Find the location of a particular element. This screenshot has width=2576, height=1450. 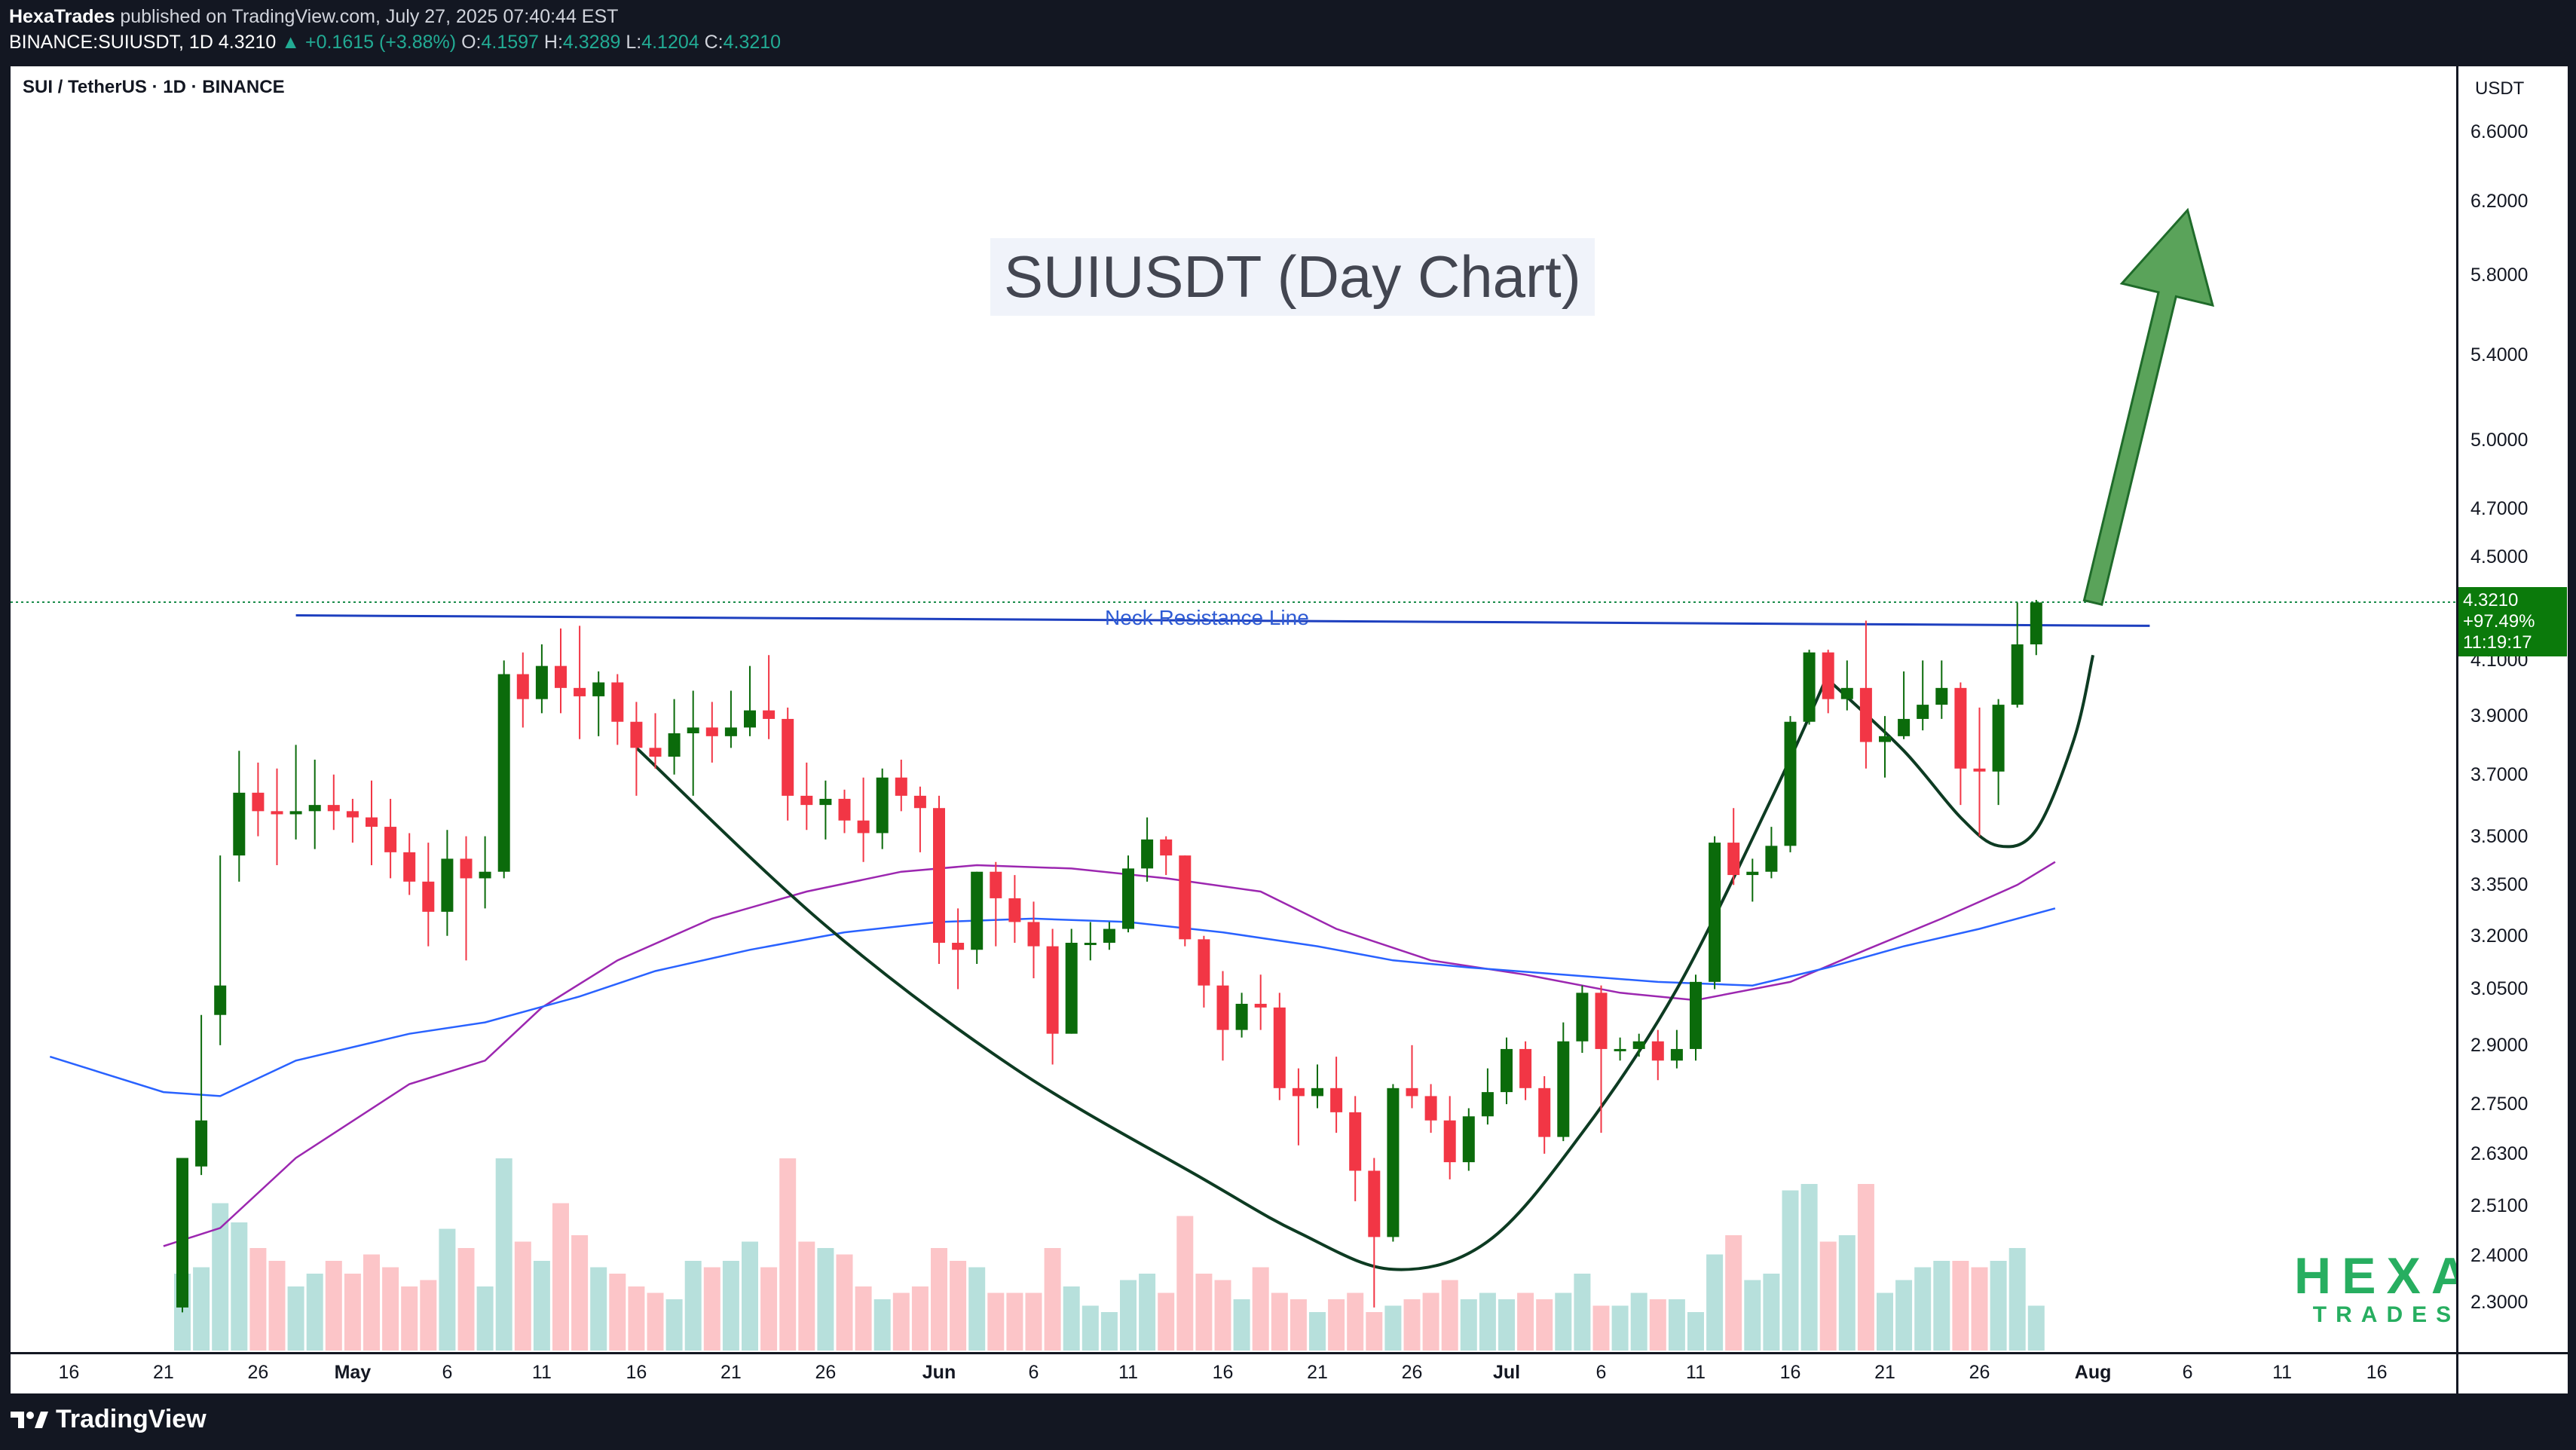

tradingview-logo: TradingView is located at coordinates (108, 1419).